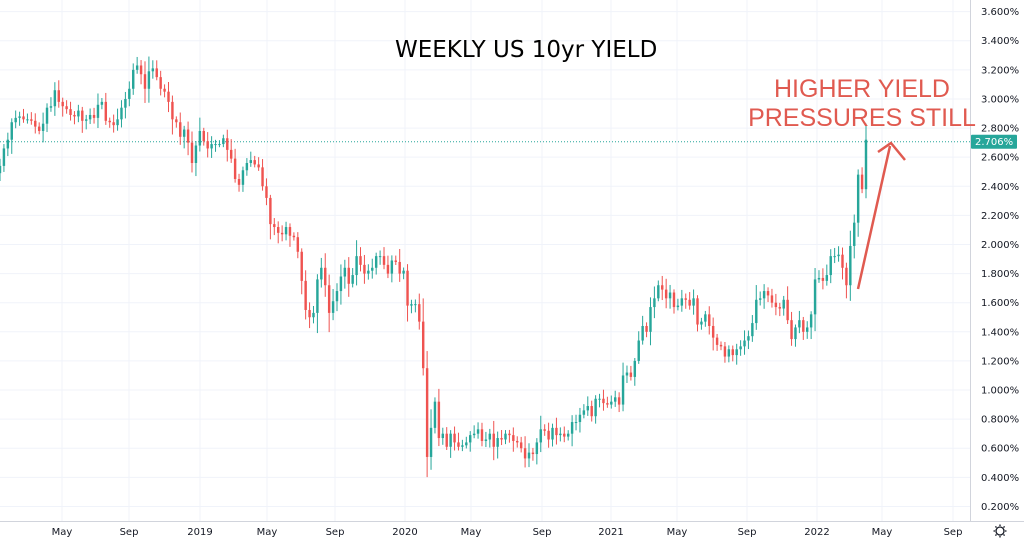 This screenshot has height=539, width=1024. I want to click on trend-arrow, so click(881, 215).